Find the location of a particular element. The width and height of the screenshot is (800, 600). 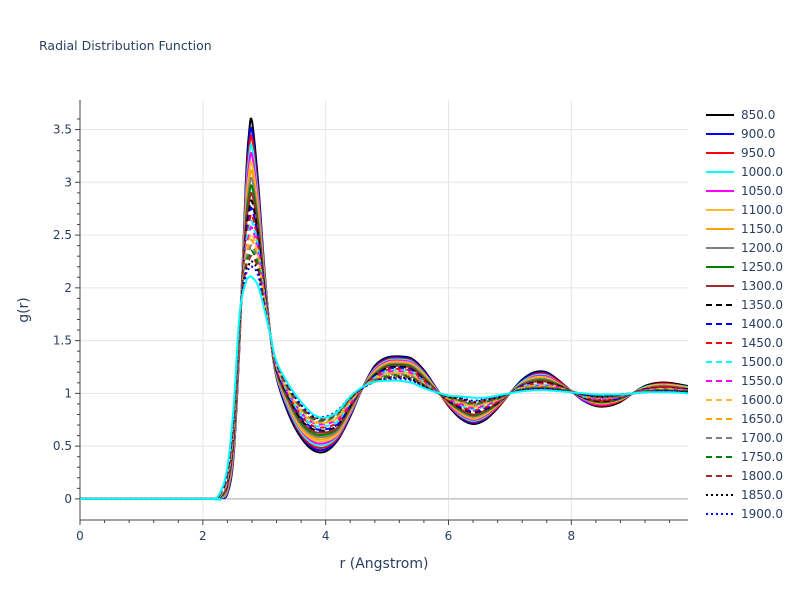

legend-label: 1000.0 is located at coordinates (762, 172).